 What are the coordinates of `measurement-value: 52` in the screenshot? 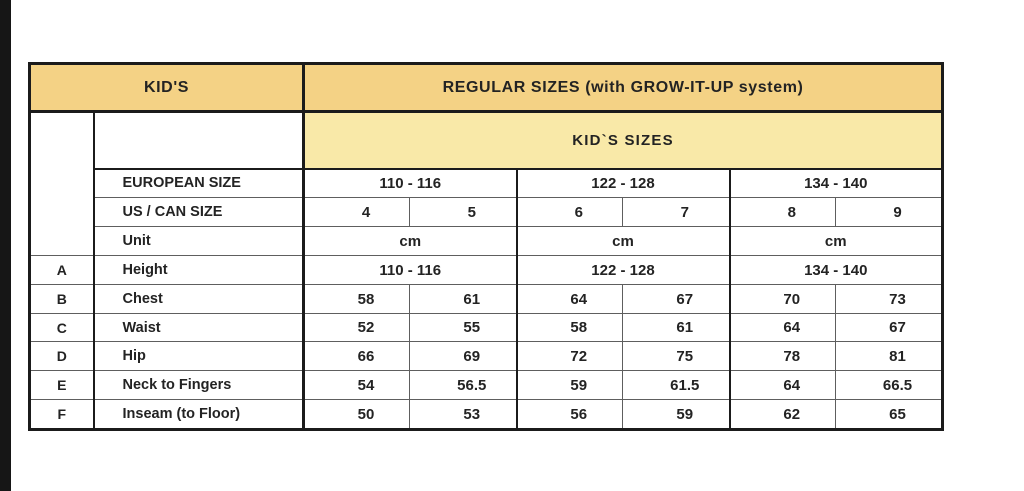 It's located at (356, 327).